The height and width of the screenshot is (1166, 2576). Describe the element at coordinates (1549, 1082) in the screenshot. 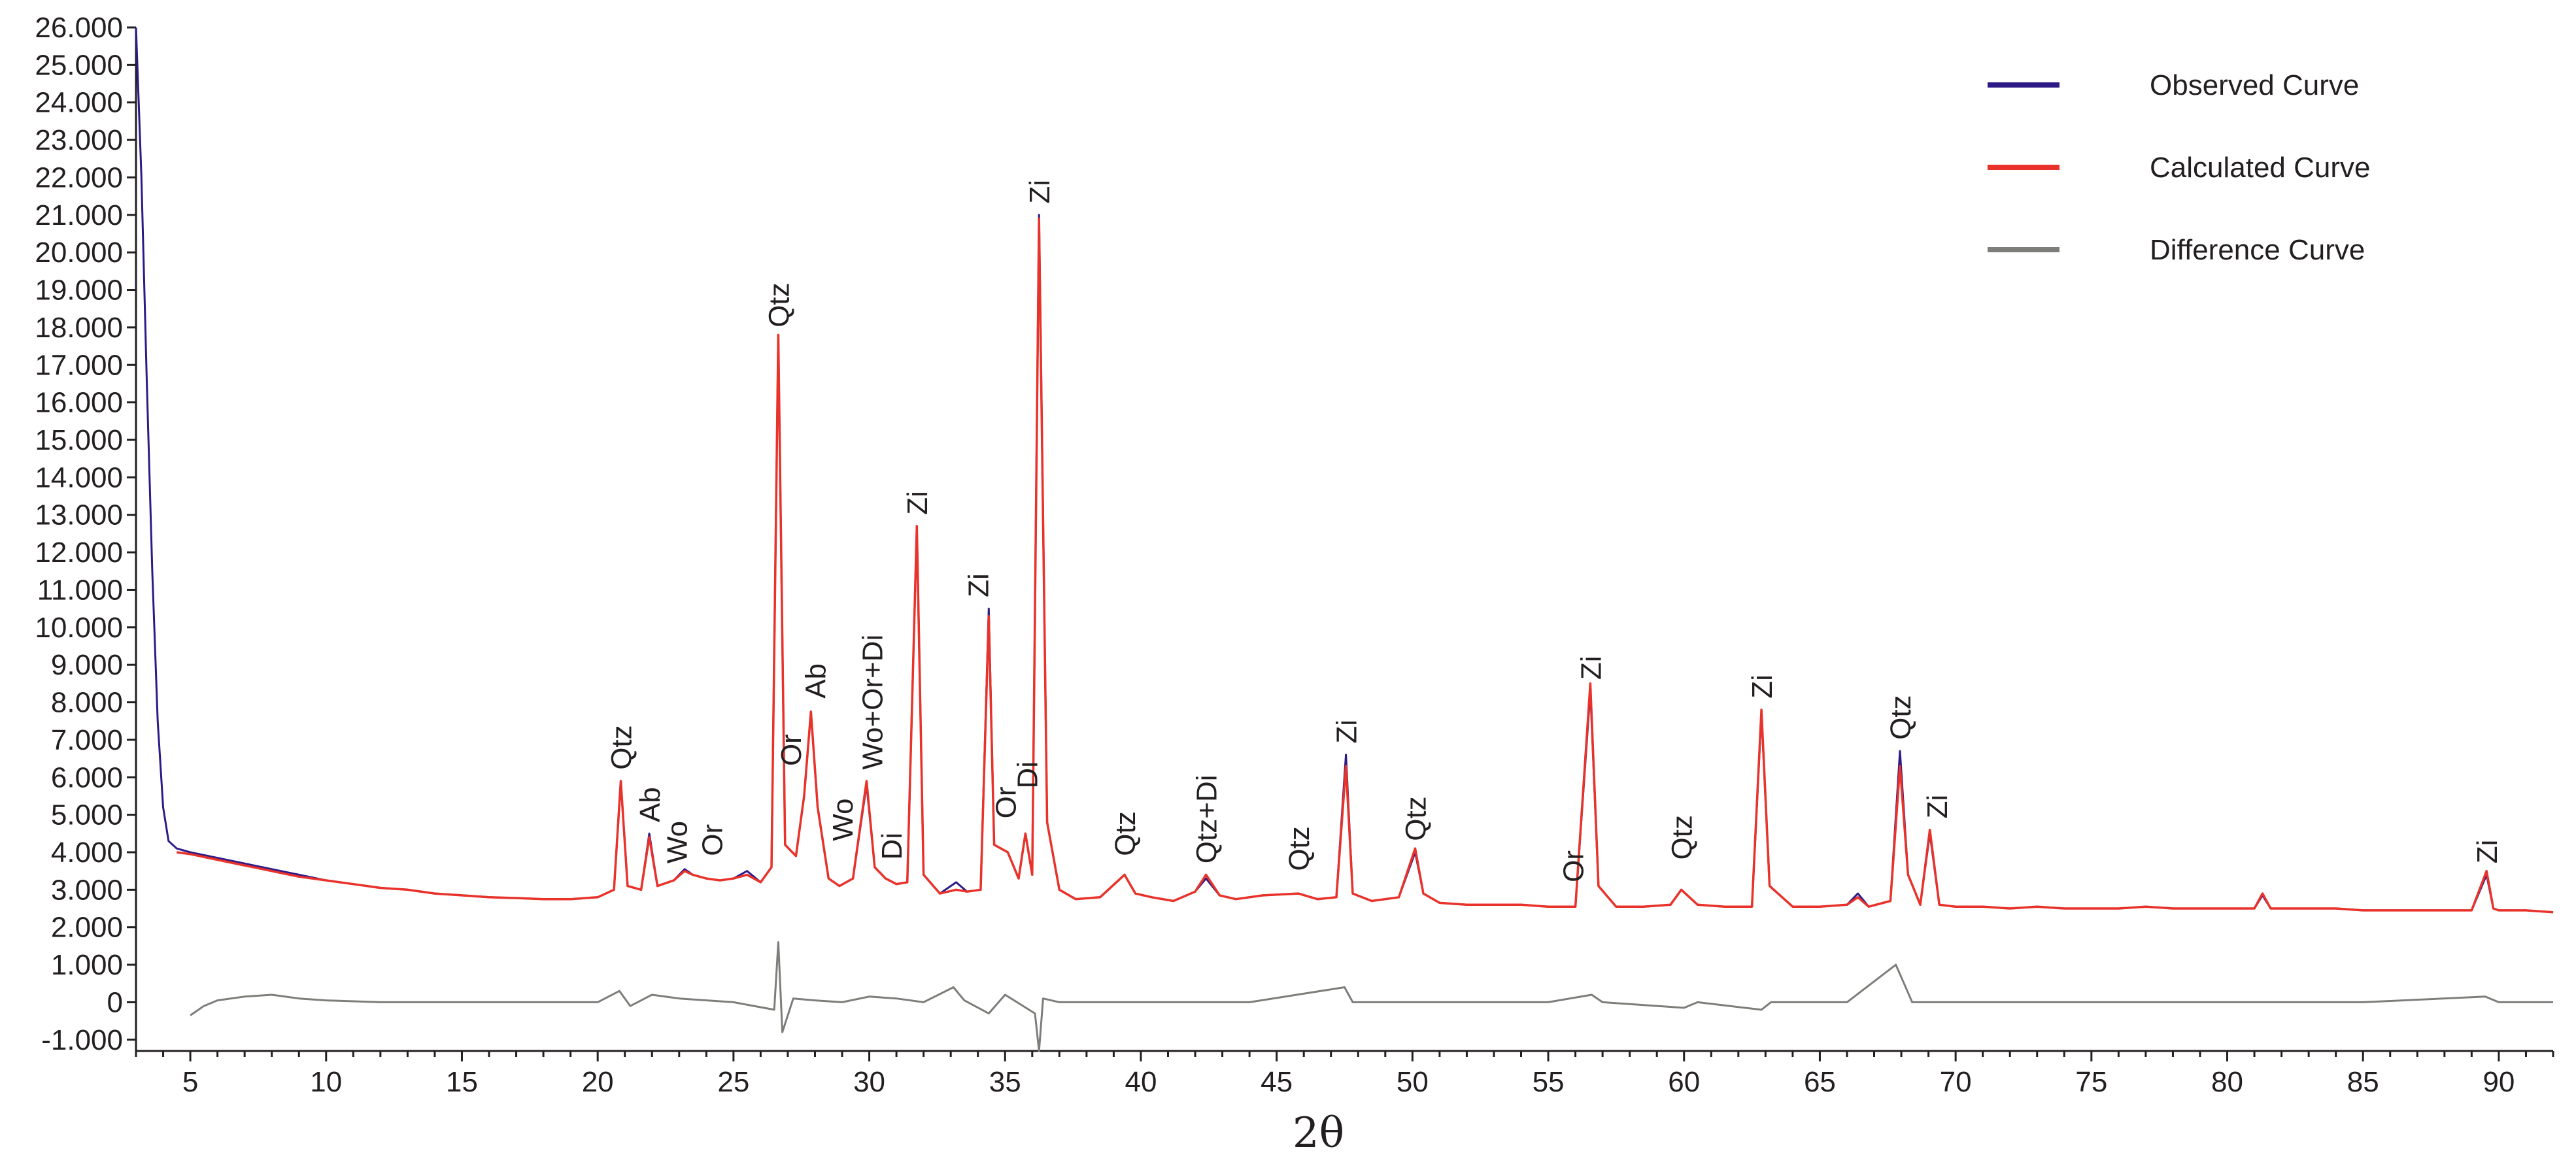

I see `x-tick-label: 55` at that location.